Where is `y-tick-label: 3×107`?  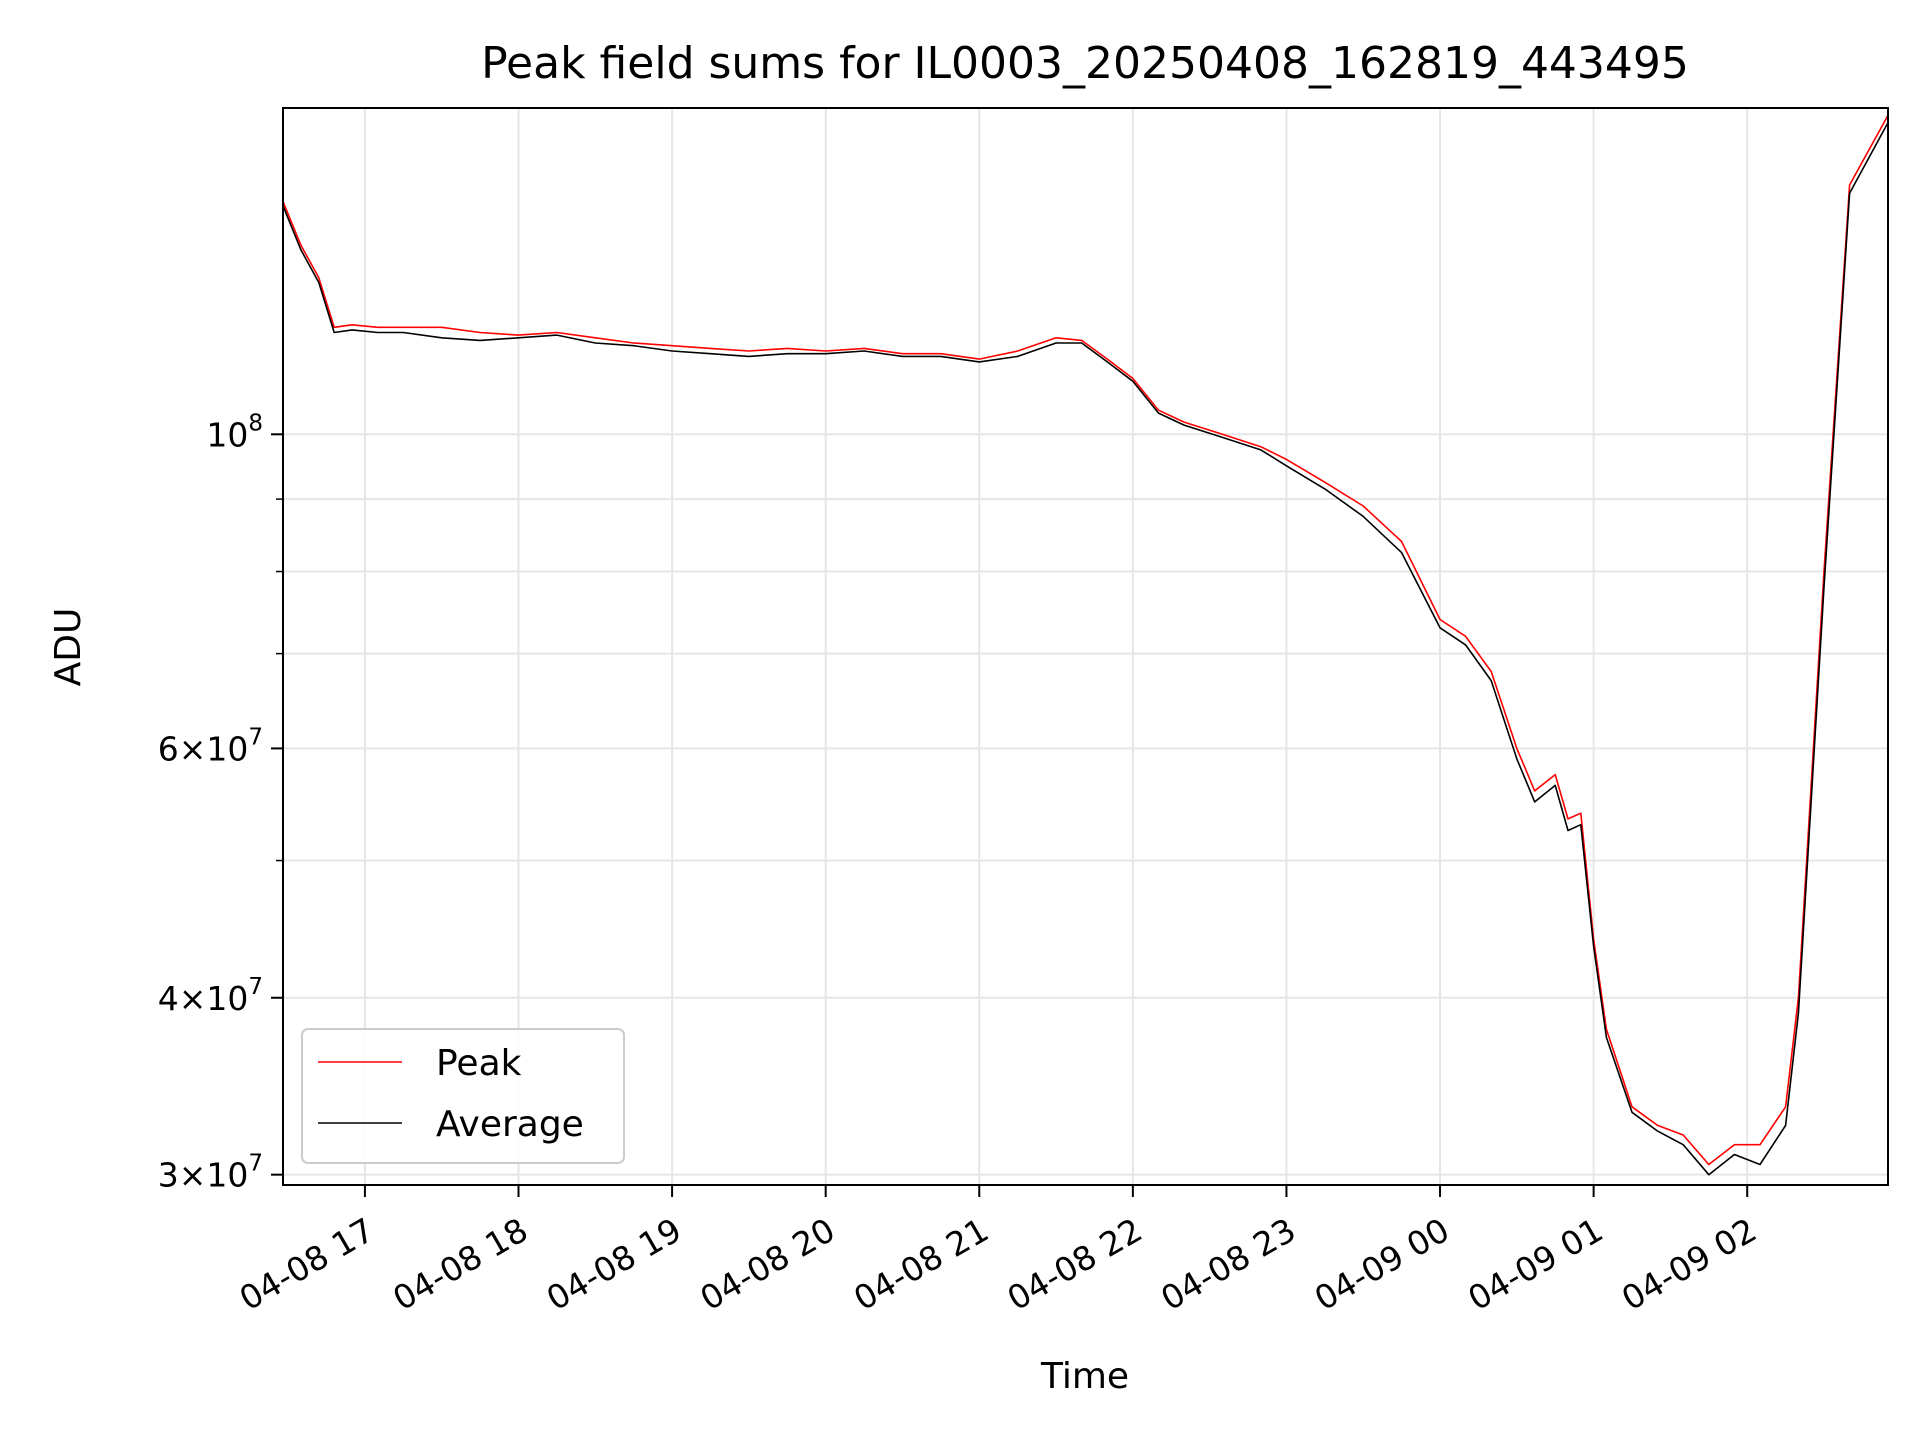 y-tick-label: 3×107 is located at coordinates (210, 1173).